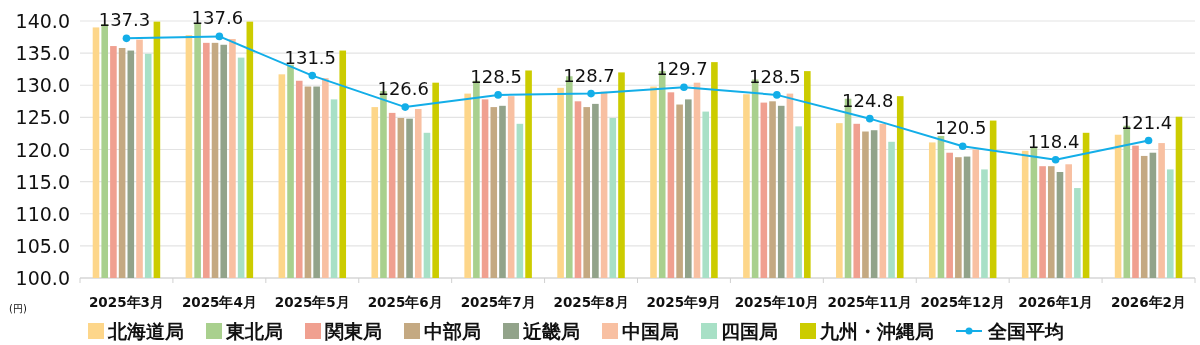  Describe the element at coordinates (254, 331) in the screenshot. I see `legend-label: 東北局` at that location.